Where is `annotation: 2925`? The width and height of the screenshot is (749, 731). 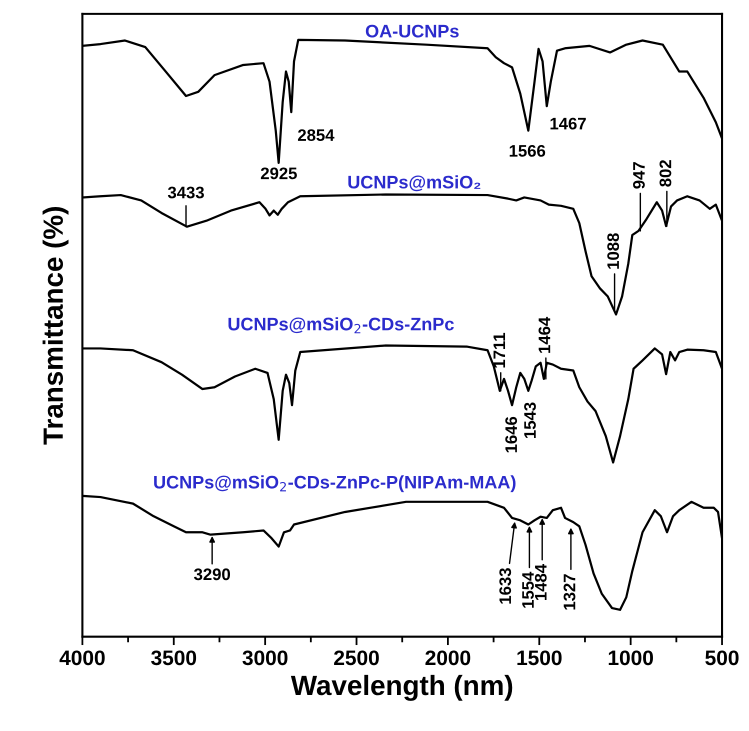
annotation: 2925 is located at coordinates (278, 173).